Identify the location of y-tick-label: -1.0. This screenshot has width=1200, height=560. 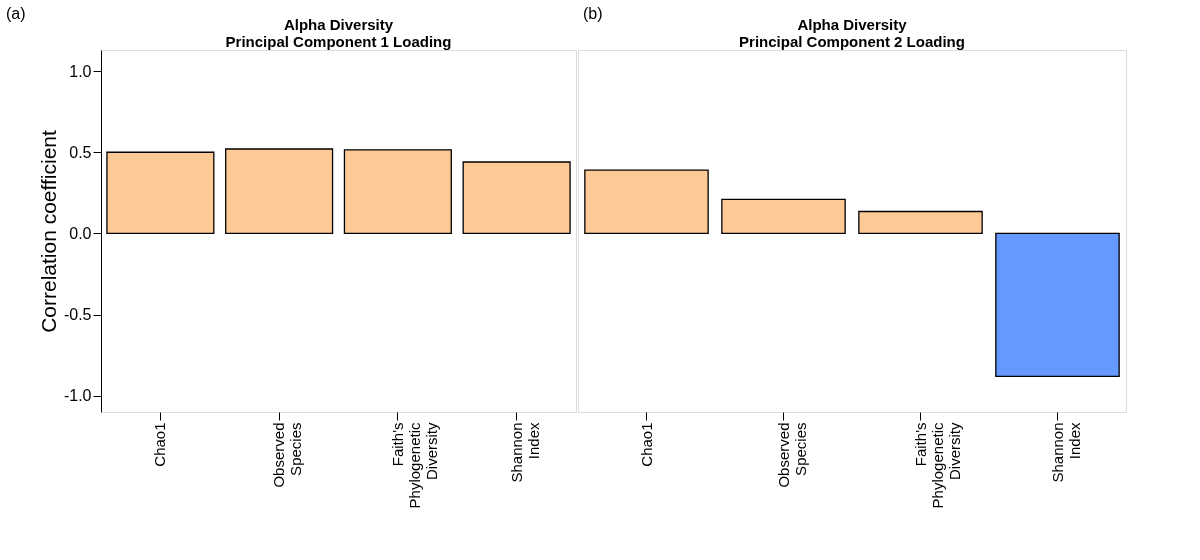
(77, 396).